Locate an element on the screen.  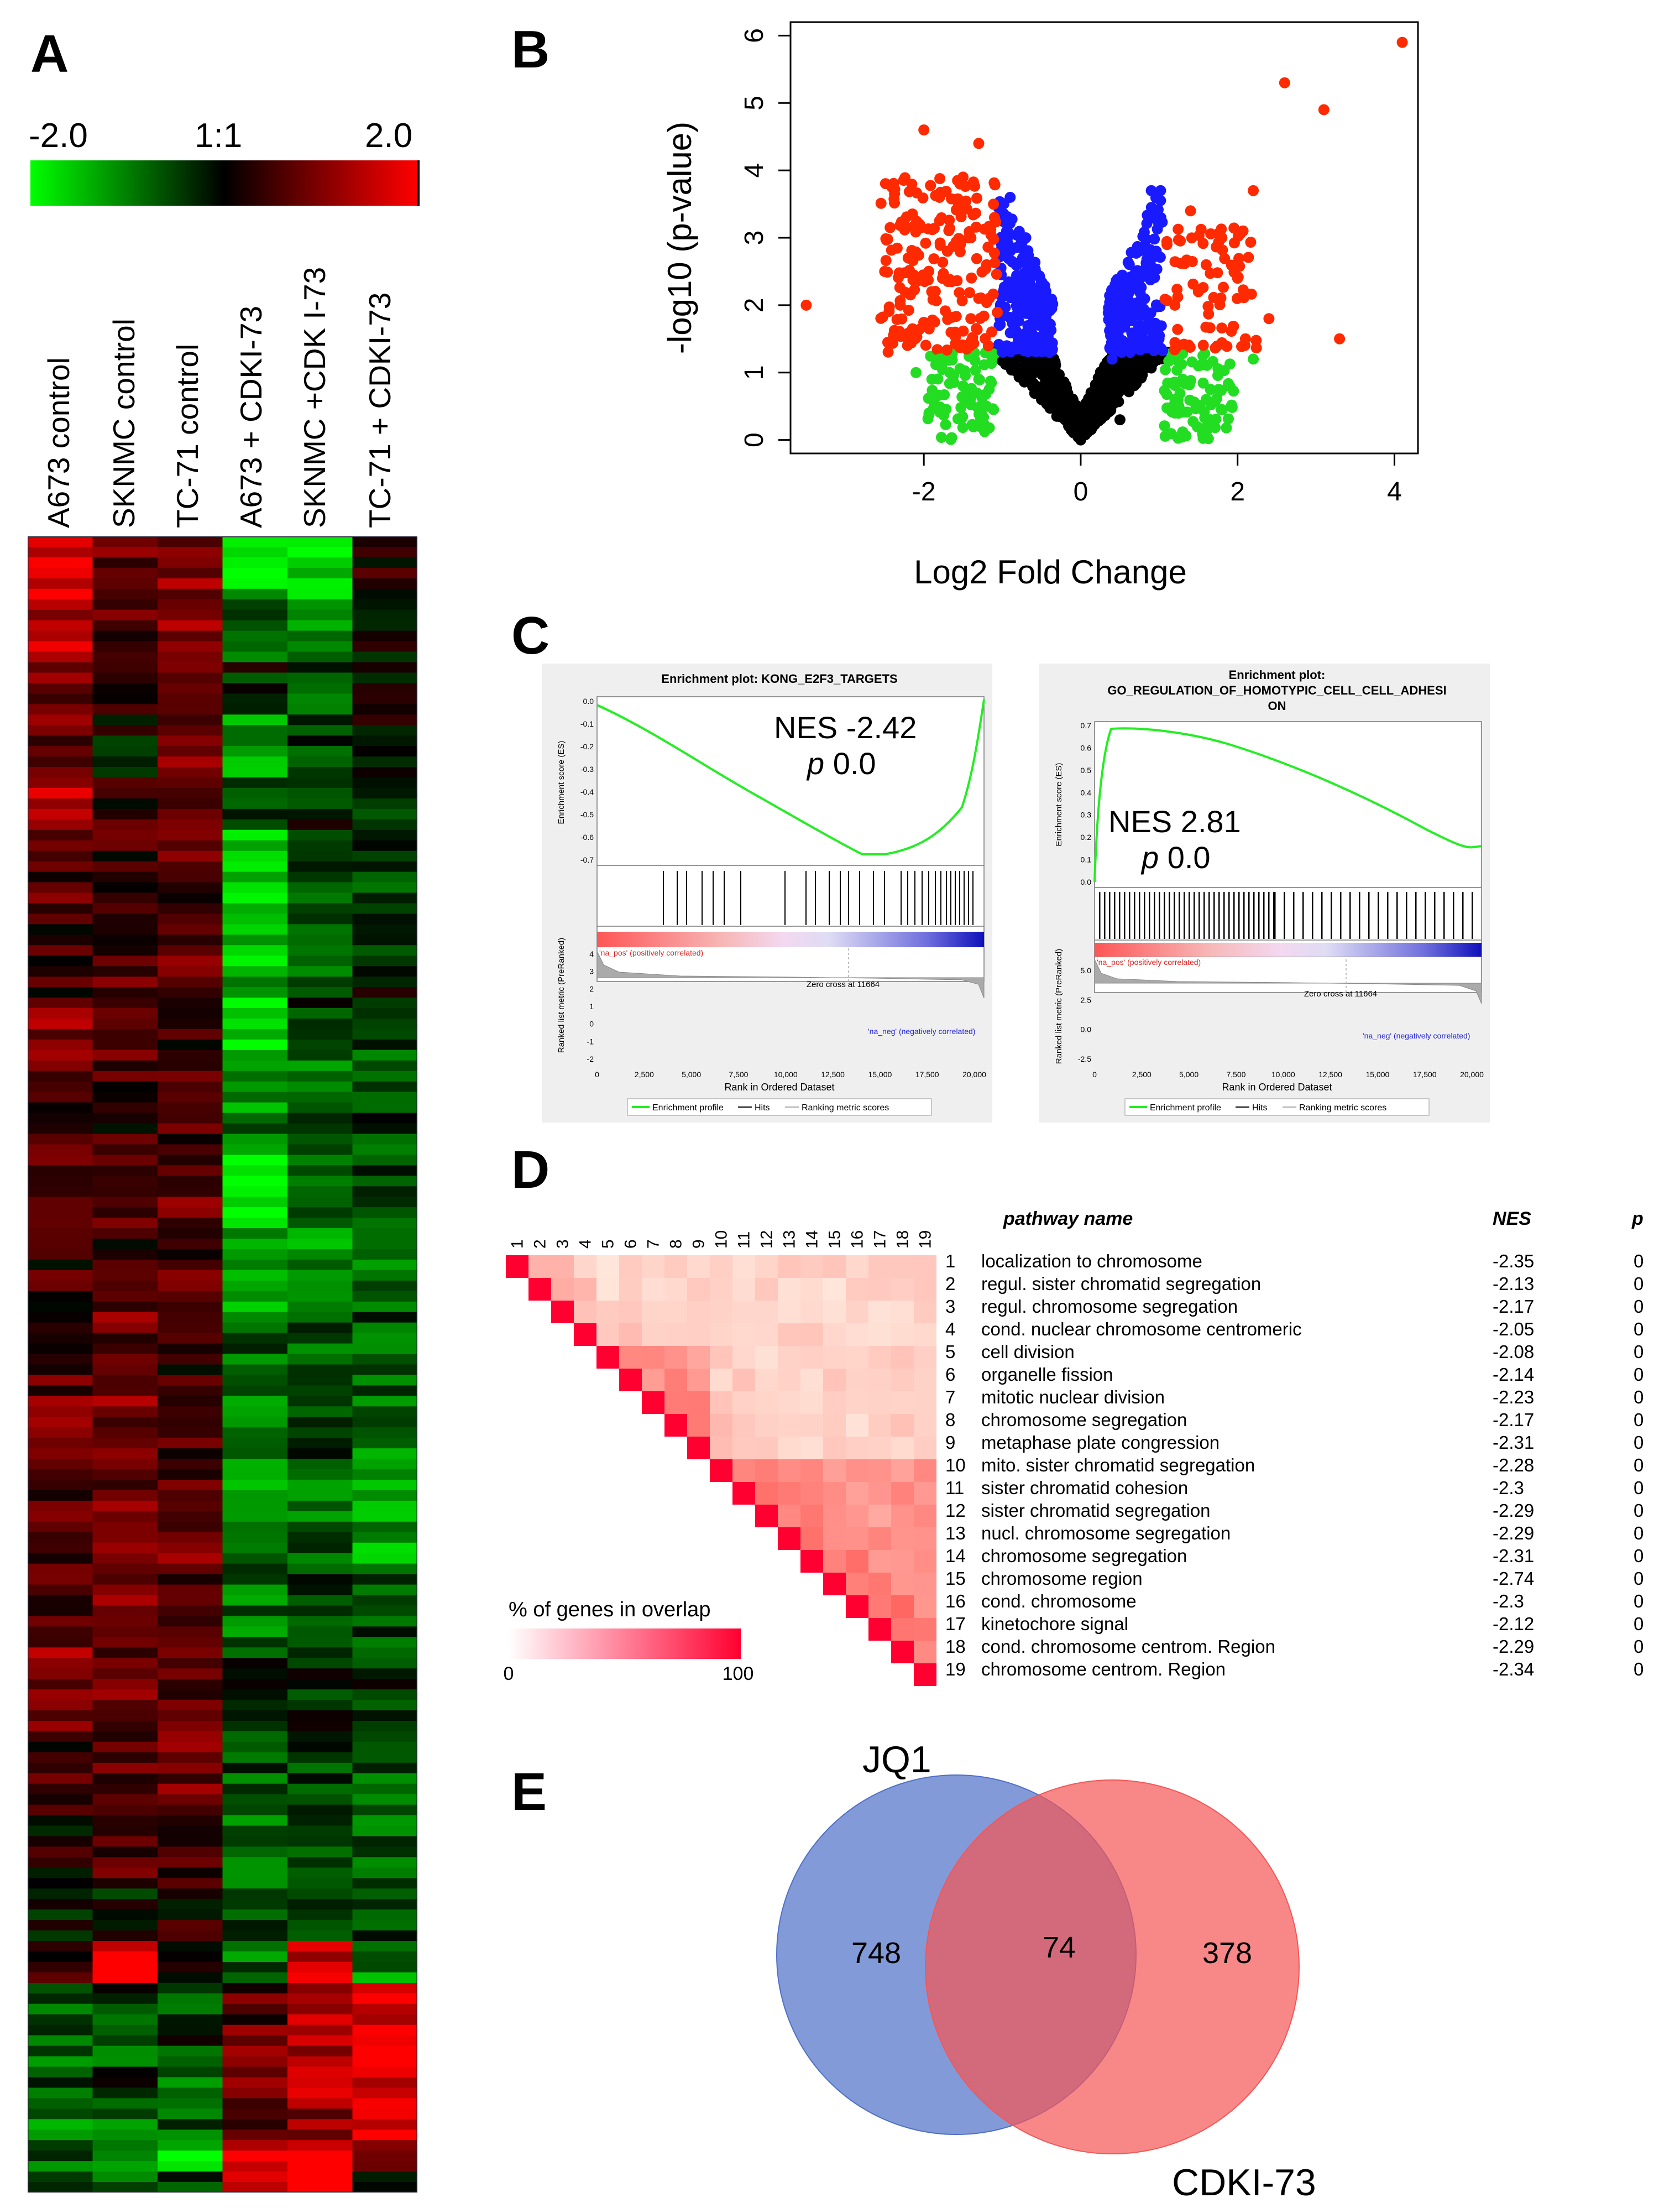
gsea-es-tick-label: -0.3 is located at coordinates (587, 769).